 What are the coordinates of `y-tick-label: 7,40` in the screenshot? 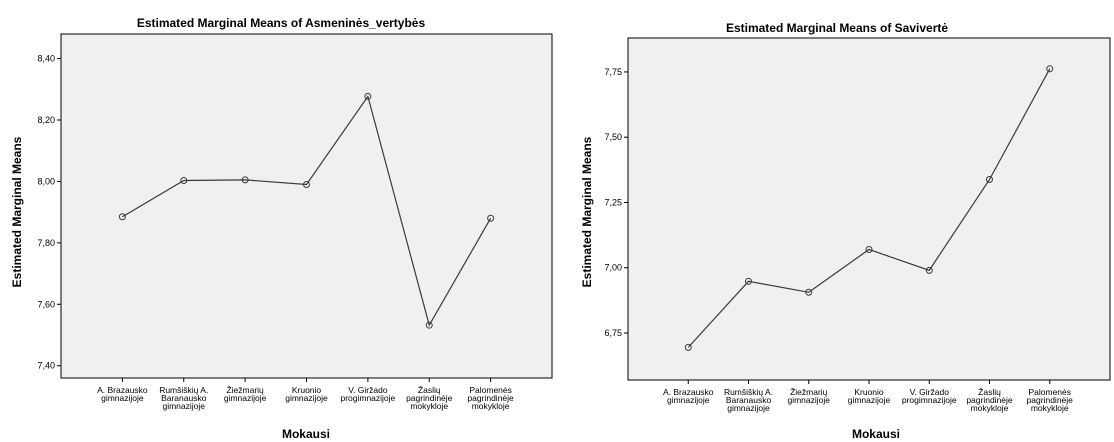 It's located at (46, 366).